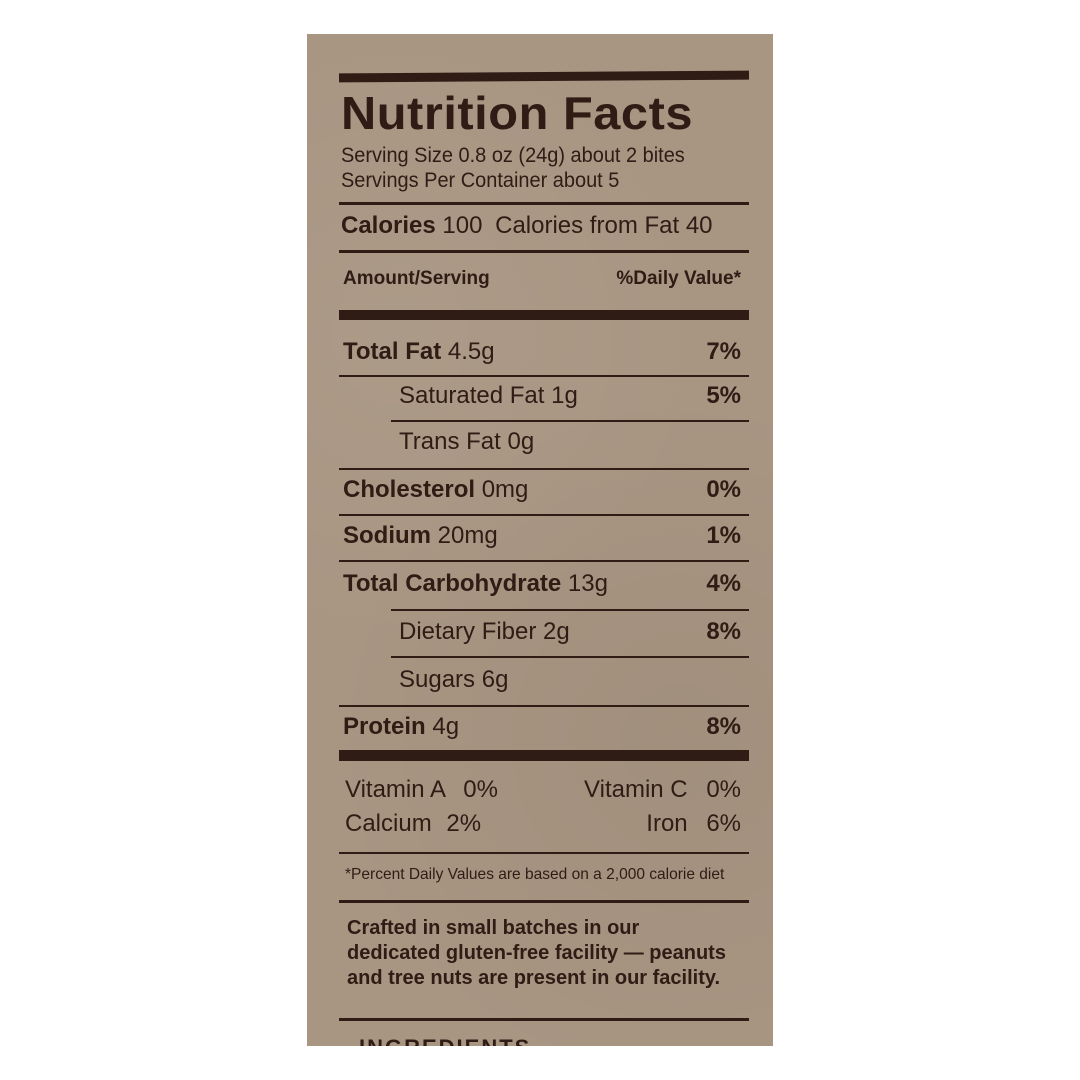 This screenshot has width=1080, height=1080. What do you see at coordinates (564, 395) in the screenshot?
I see `nutrient-amount: 1g` at bounding box center [564, 395].